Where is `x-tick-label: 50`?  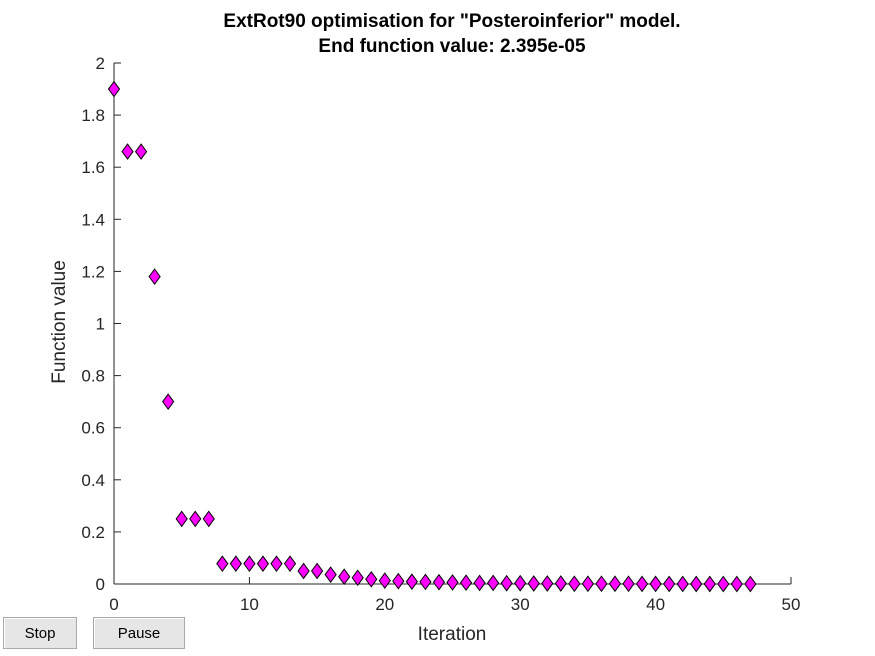
x-tick-label: 50 is located at coordinates (791, 604).